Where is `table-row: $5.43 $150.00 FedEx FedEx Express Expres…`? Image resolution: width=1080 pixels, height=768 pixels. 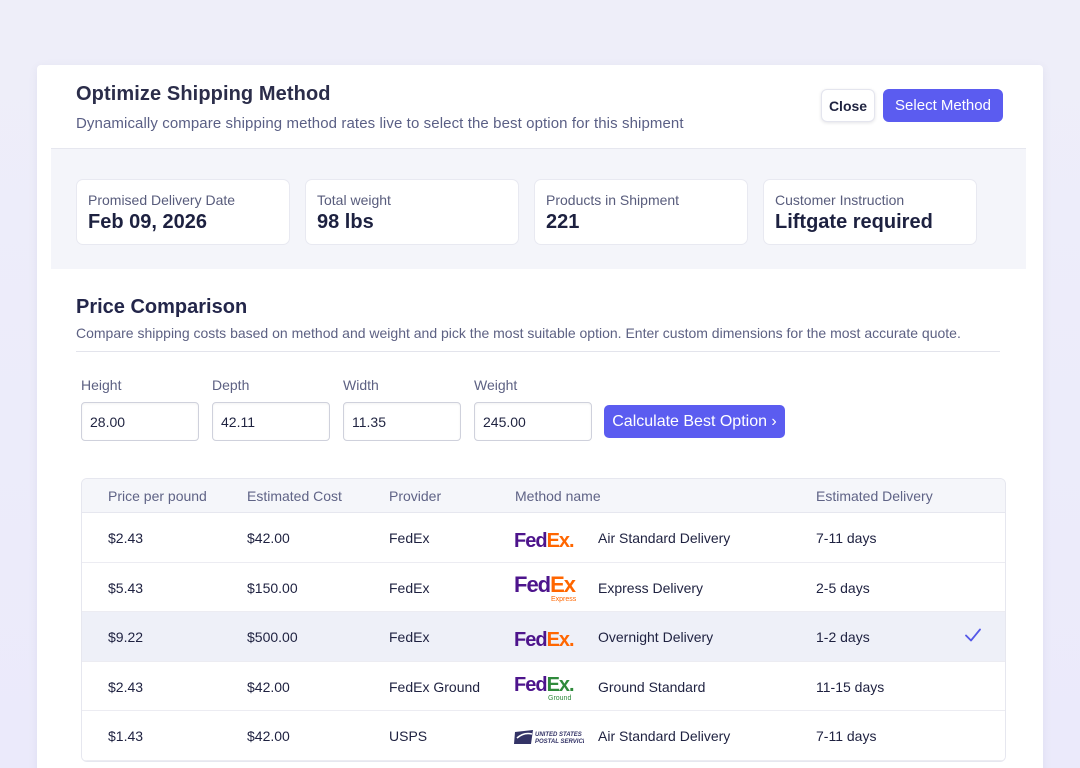
table-row: $5.43 $150.00 FedEx FedEx Express Expres… is located at coordinates (543, 587).